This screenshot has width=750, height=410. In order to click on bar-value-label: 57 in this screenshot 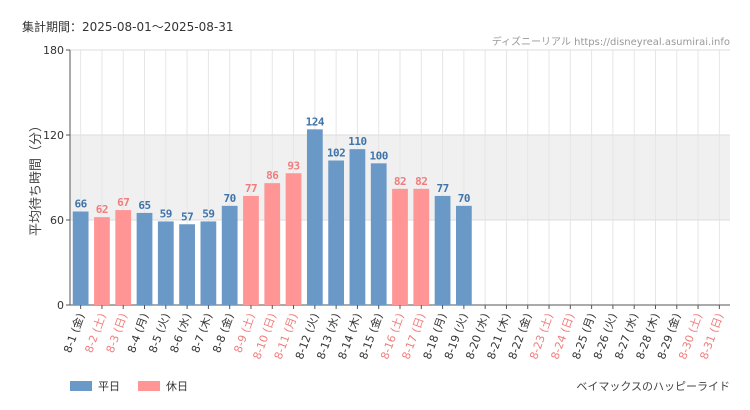, I will do `click(187, 216)`.